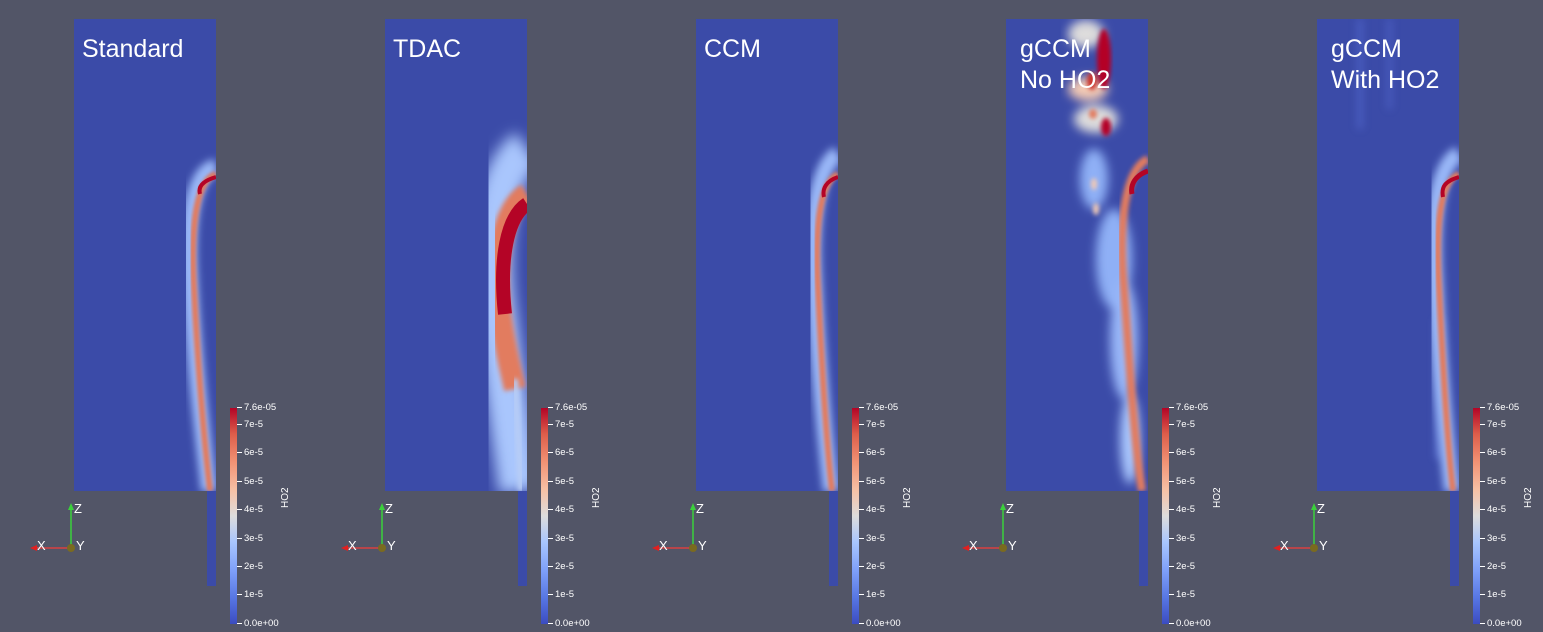 The width and height of the screenshot is (1543, 632). What do you see at coordinates (1065, 64) in the screenshot?
I see `panel-title: gCCM No HO2` at bounding box center [1065, 64].